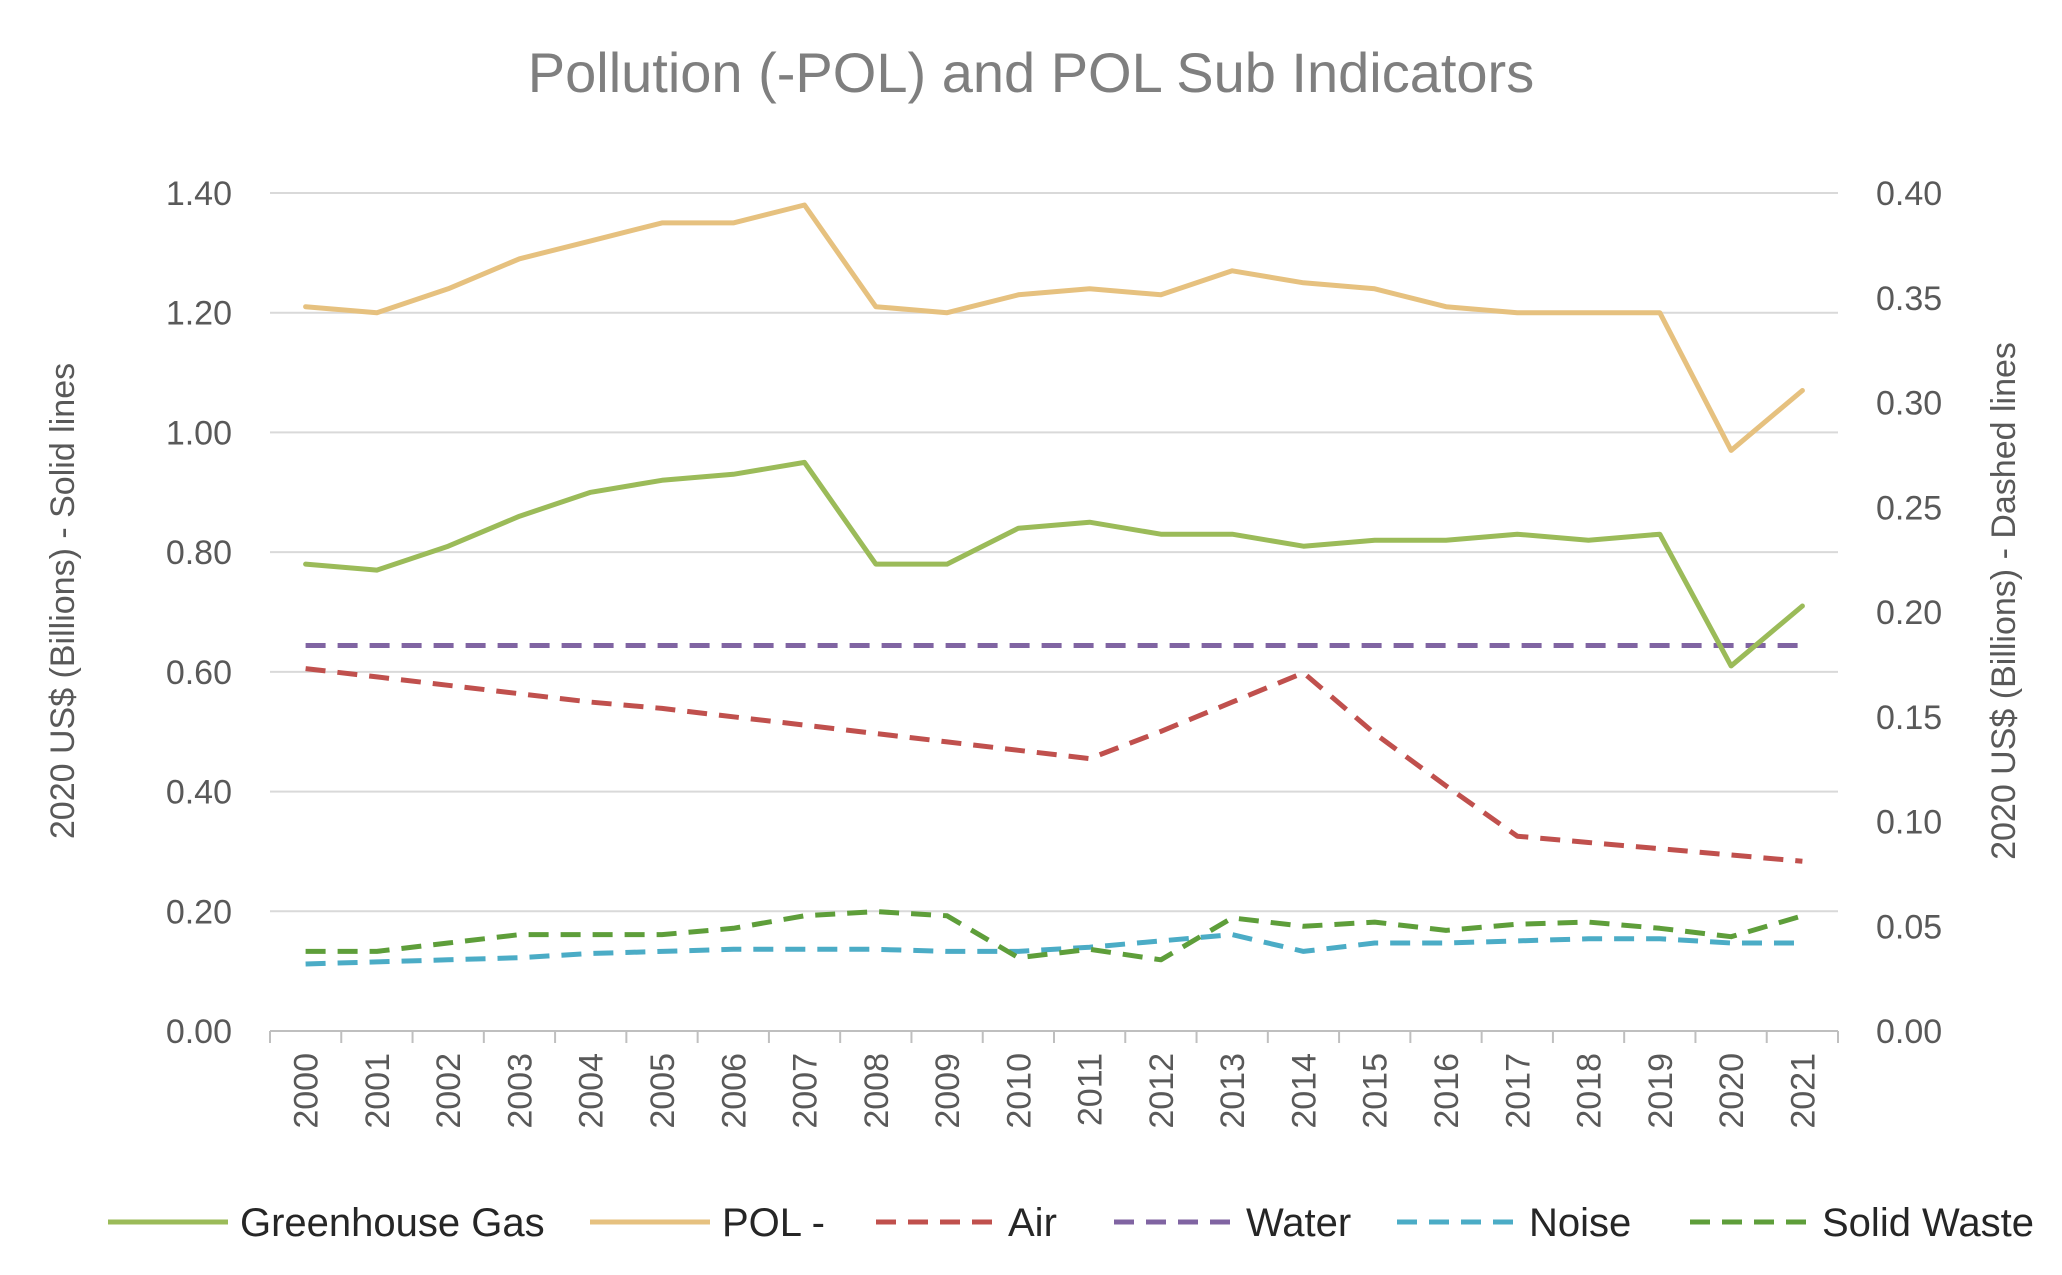  Describe the element at coordinates (199, 194) in the screenshot. I see `left-tick-label: 1.40` at that location.